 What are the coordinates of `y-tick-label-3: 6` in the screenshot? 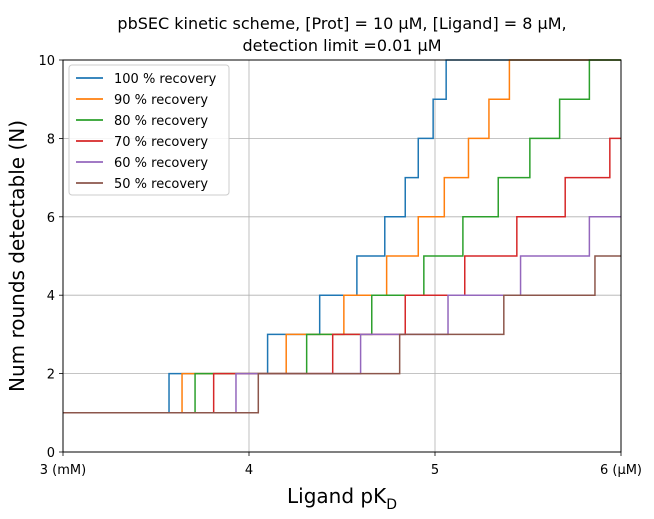 It's located at (51, 218).